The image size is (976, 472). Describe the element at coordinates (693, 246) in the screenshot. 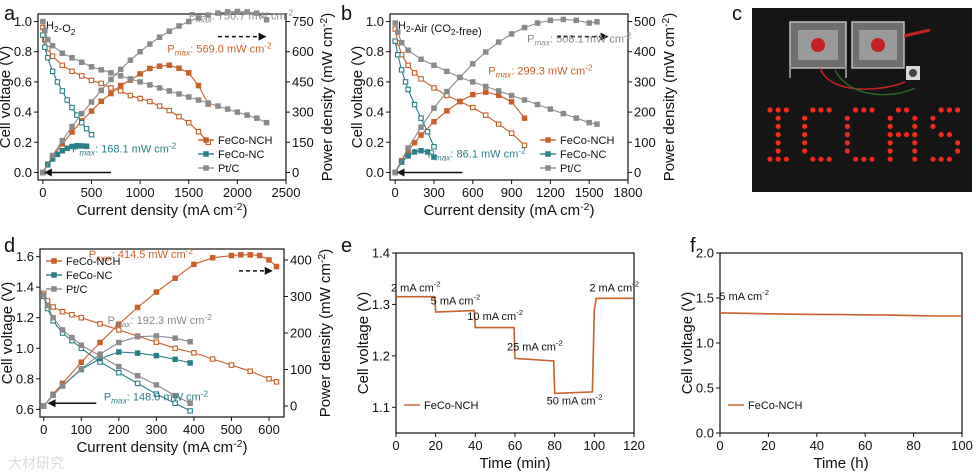

I see `panel-label-f: f` at that location.